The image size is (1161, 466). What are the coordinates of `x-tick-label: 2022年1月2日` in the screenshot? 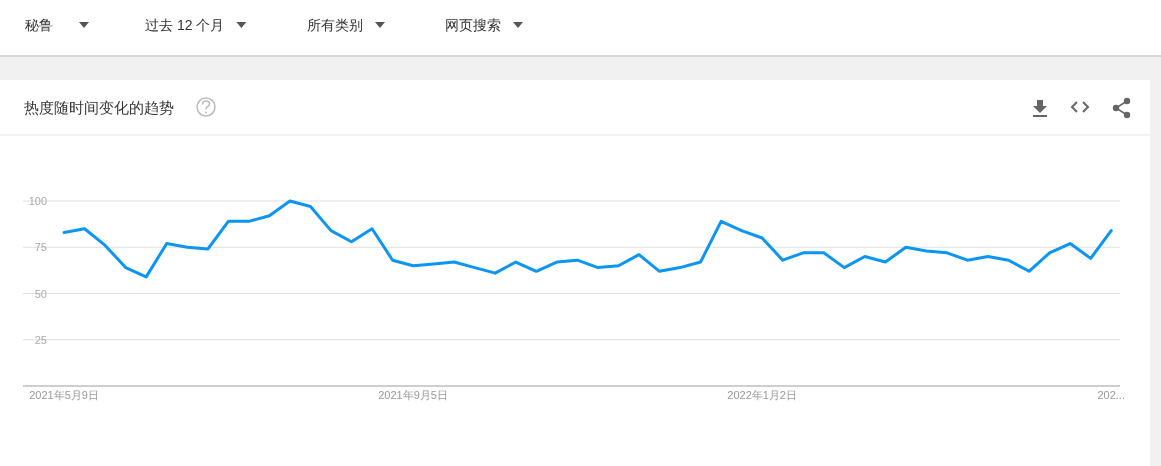 It's located at (762, 395).